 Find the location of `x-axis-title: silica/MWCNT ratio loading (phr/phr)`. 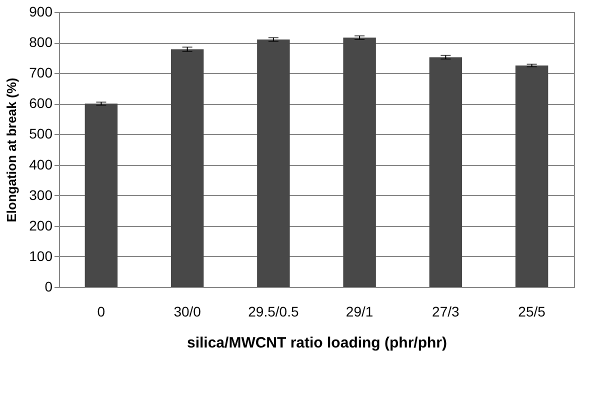

x-axis-title: silica/MWCNT ratio loading (phr/phr) is located at coordinates (317, 343).